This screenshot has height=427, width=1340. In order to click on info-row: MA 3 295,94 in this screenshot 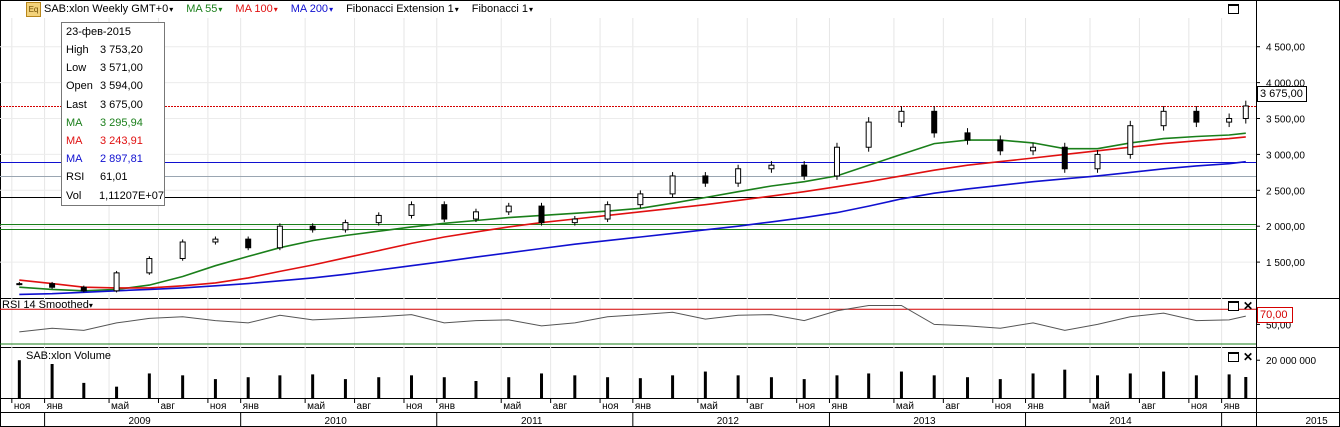, I will do `click(113, 123)`.